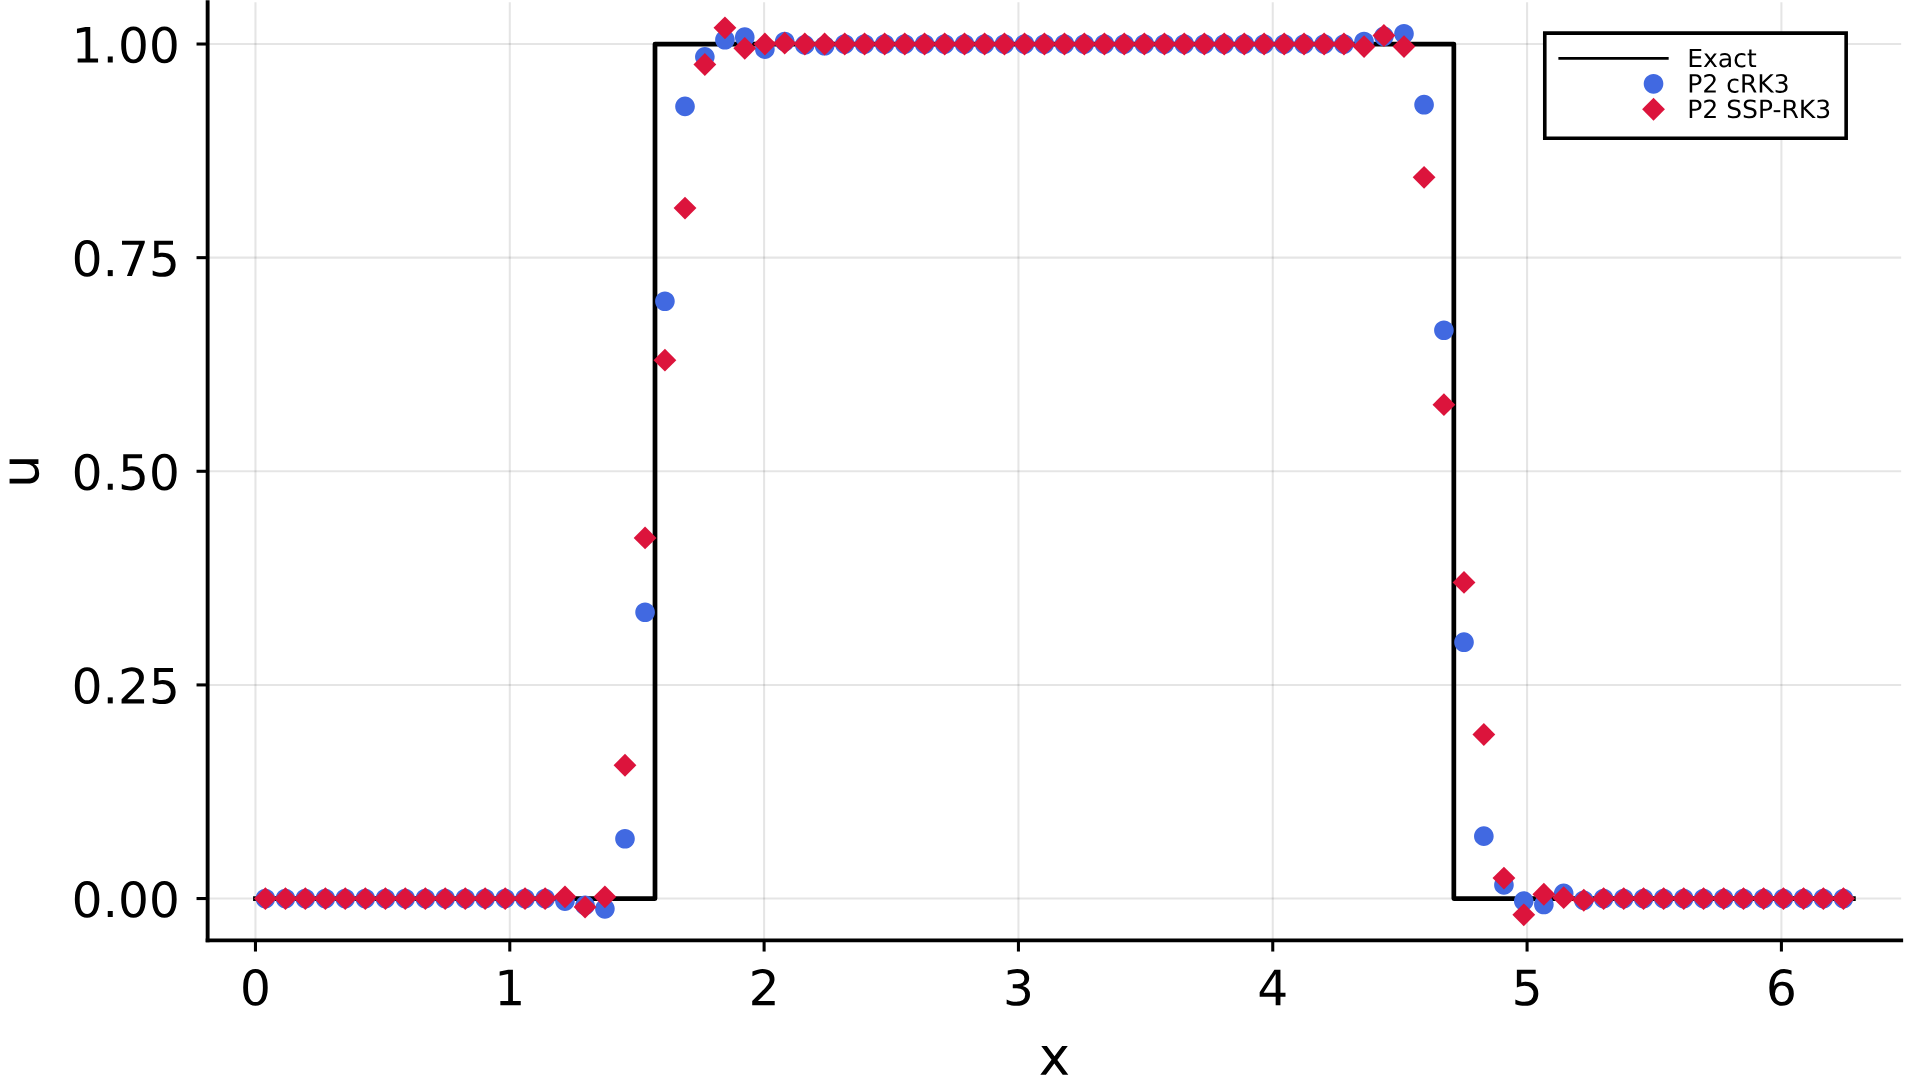 This screenshot has height=1076, width=1905. I want to click on y-axis-title: u, so click(24, 471).